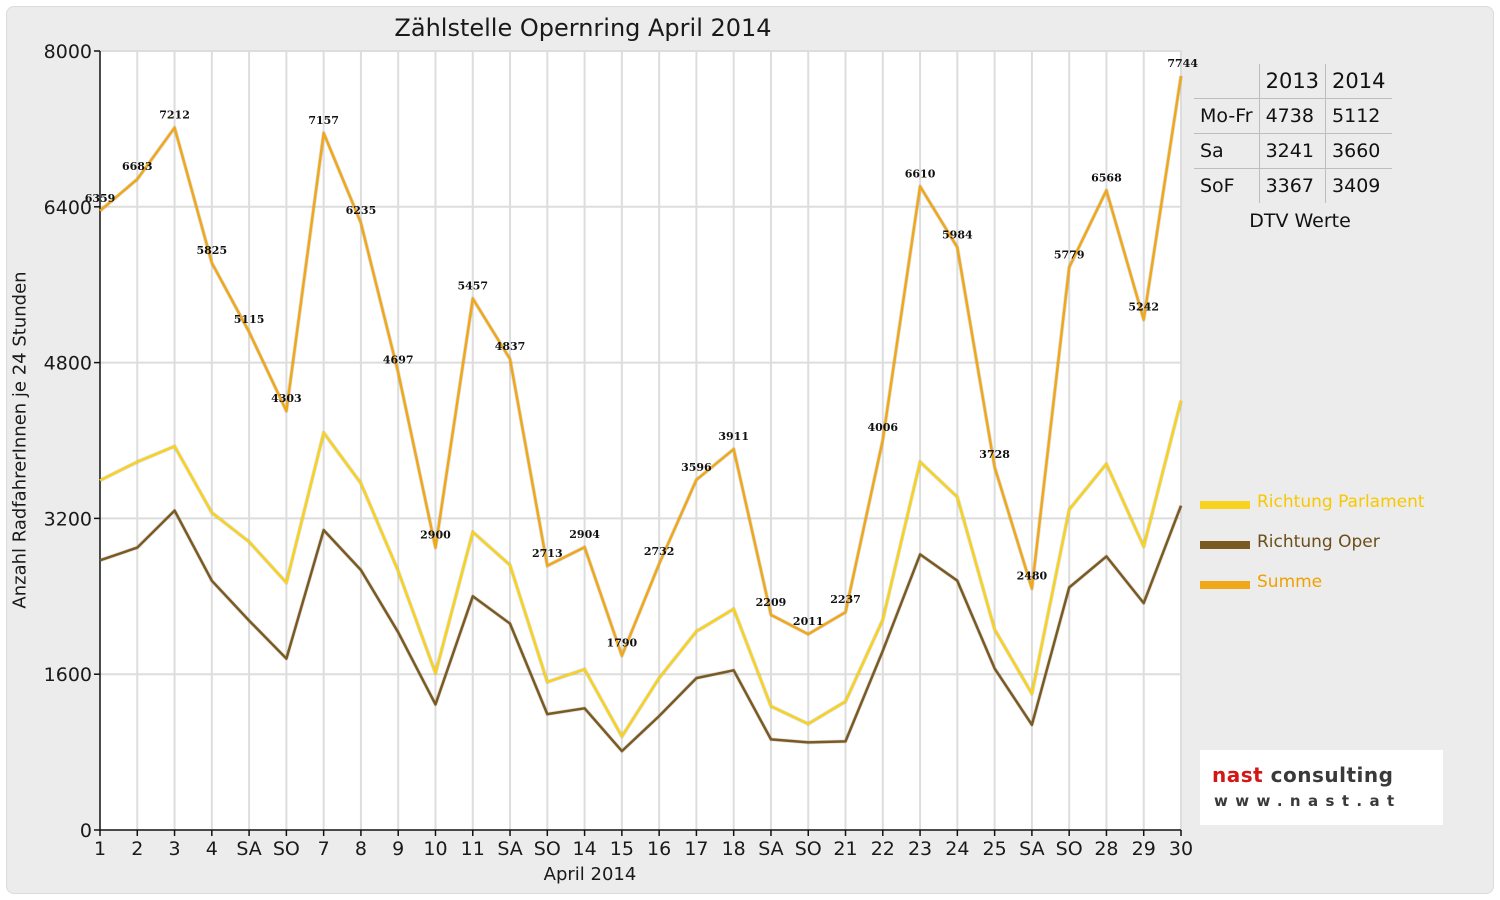  I want to click on data-label: 5242, so click(1143, 307).